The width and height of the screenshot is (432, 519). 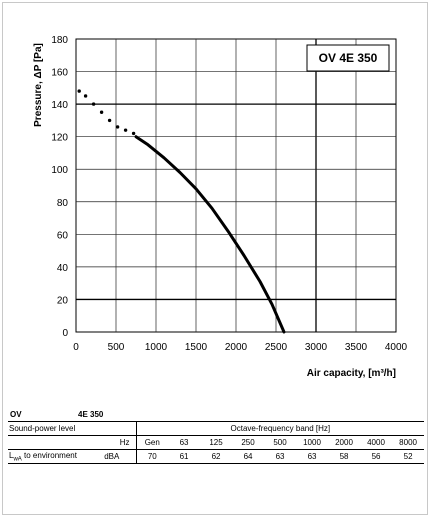 What do you see at coordinates (152, 456) in the screenshot?
I see `value-cell-0: 70` at bounding box center [152, 456].